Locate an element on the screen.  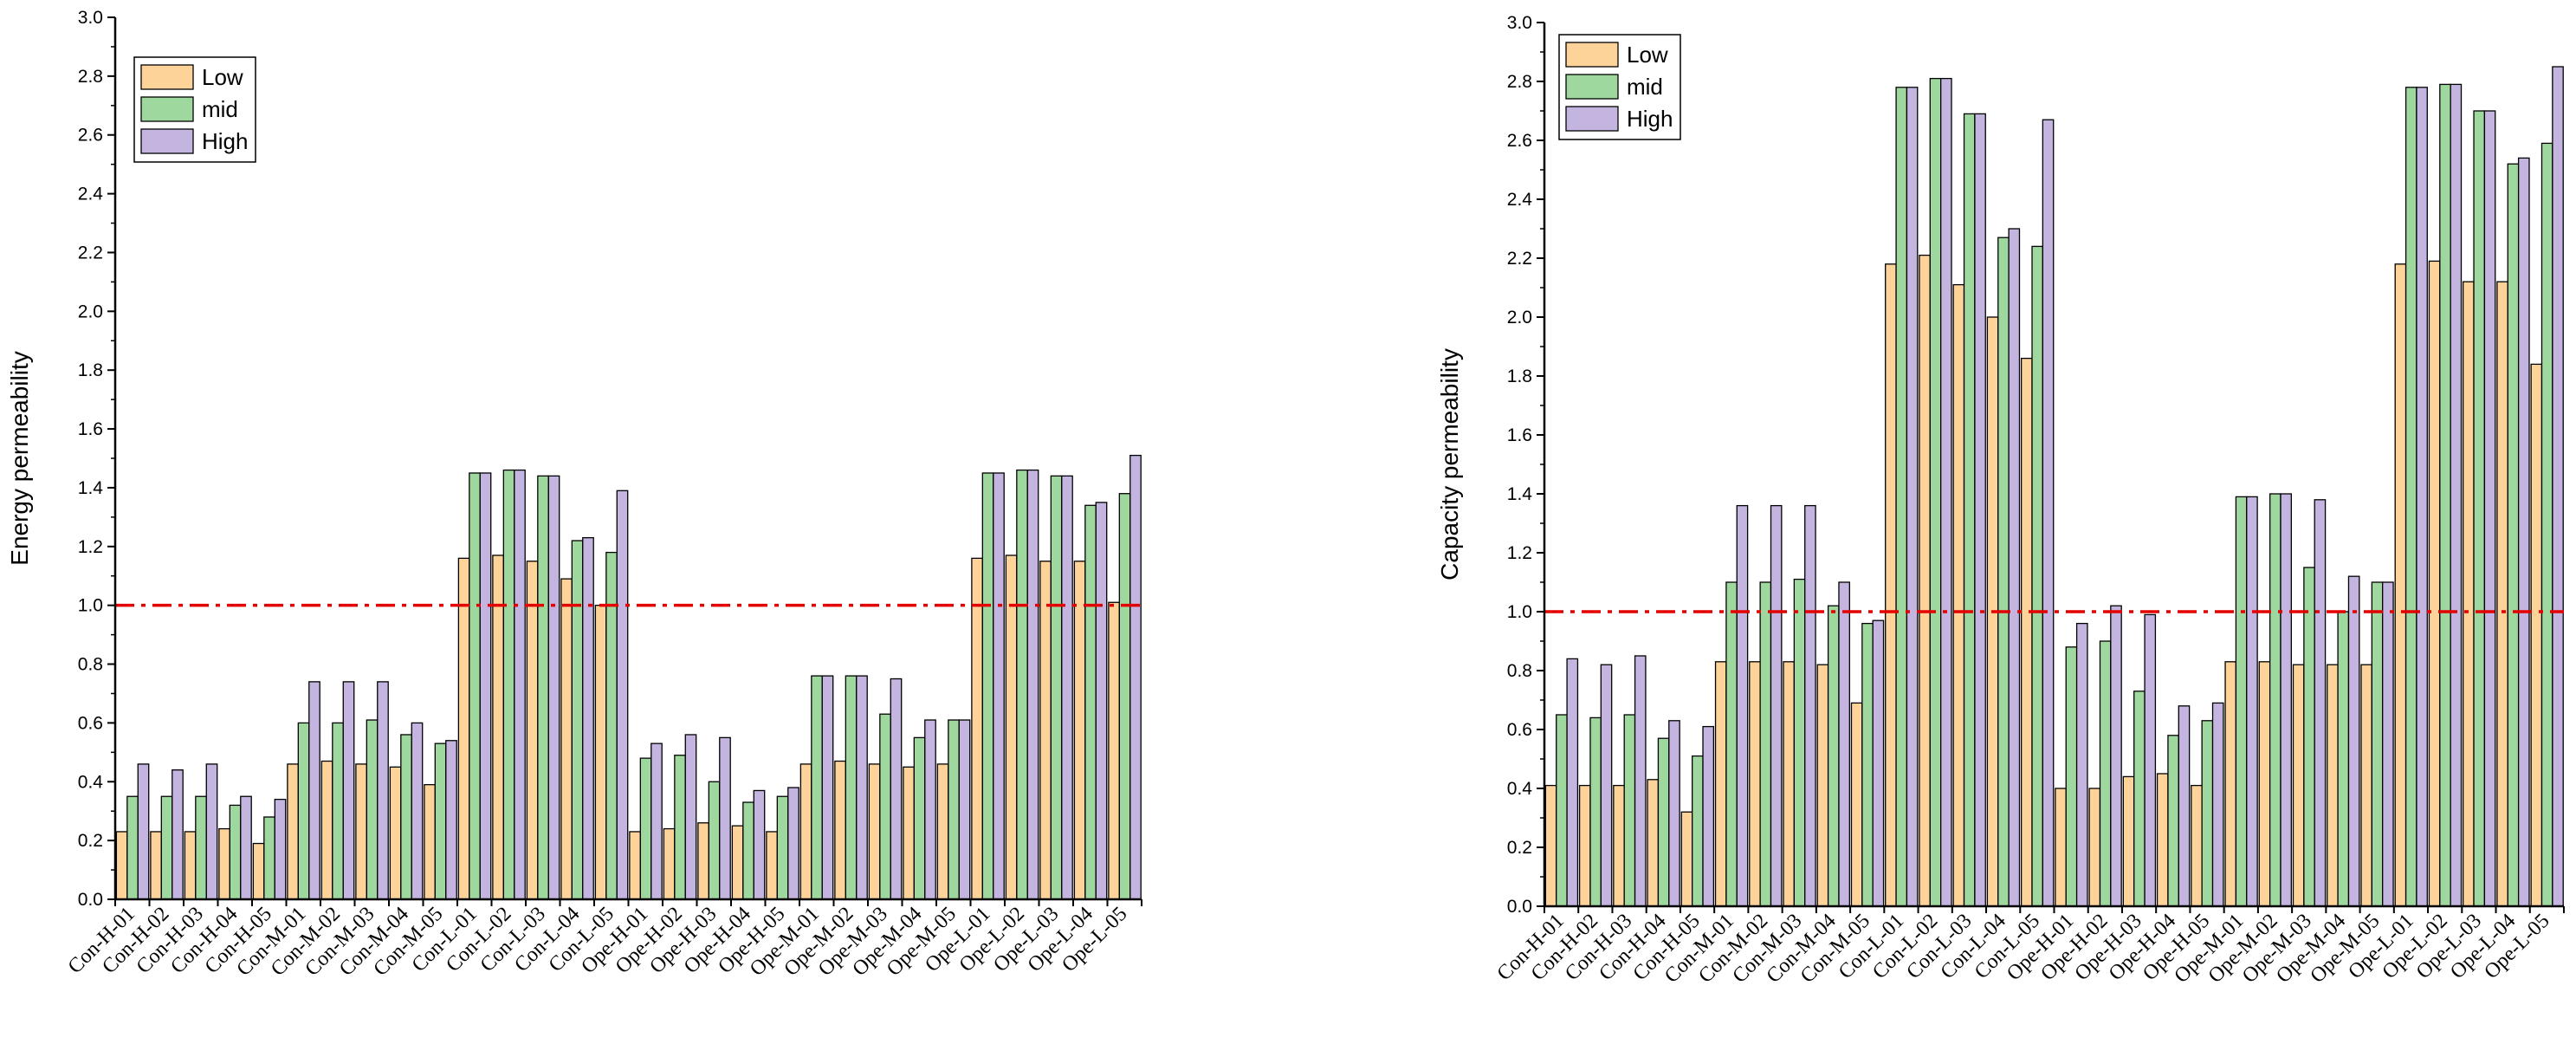
legend-swatch-high is located at coordinates (1592, 119).